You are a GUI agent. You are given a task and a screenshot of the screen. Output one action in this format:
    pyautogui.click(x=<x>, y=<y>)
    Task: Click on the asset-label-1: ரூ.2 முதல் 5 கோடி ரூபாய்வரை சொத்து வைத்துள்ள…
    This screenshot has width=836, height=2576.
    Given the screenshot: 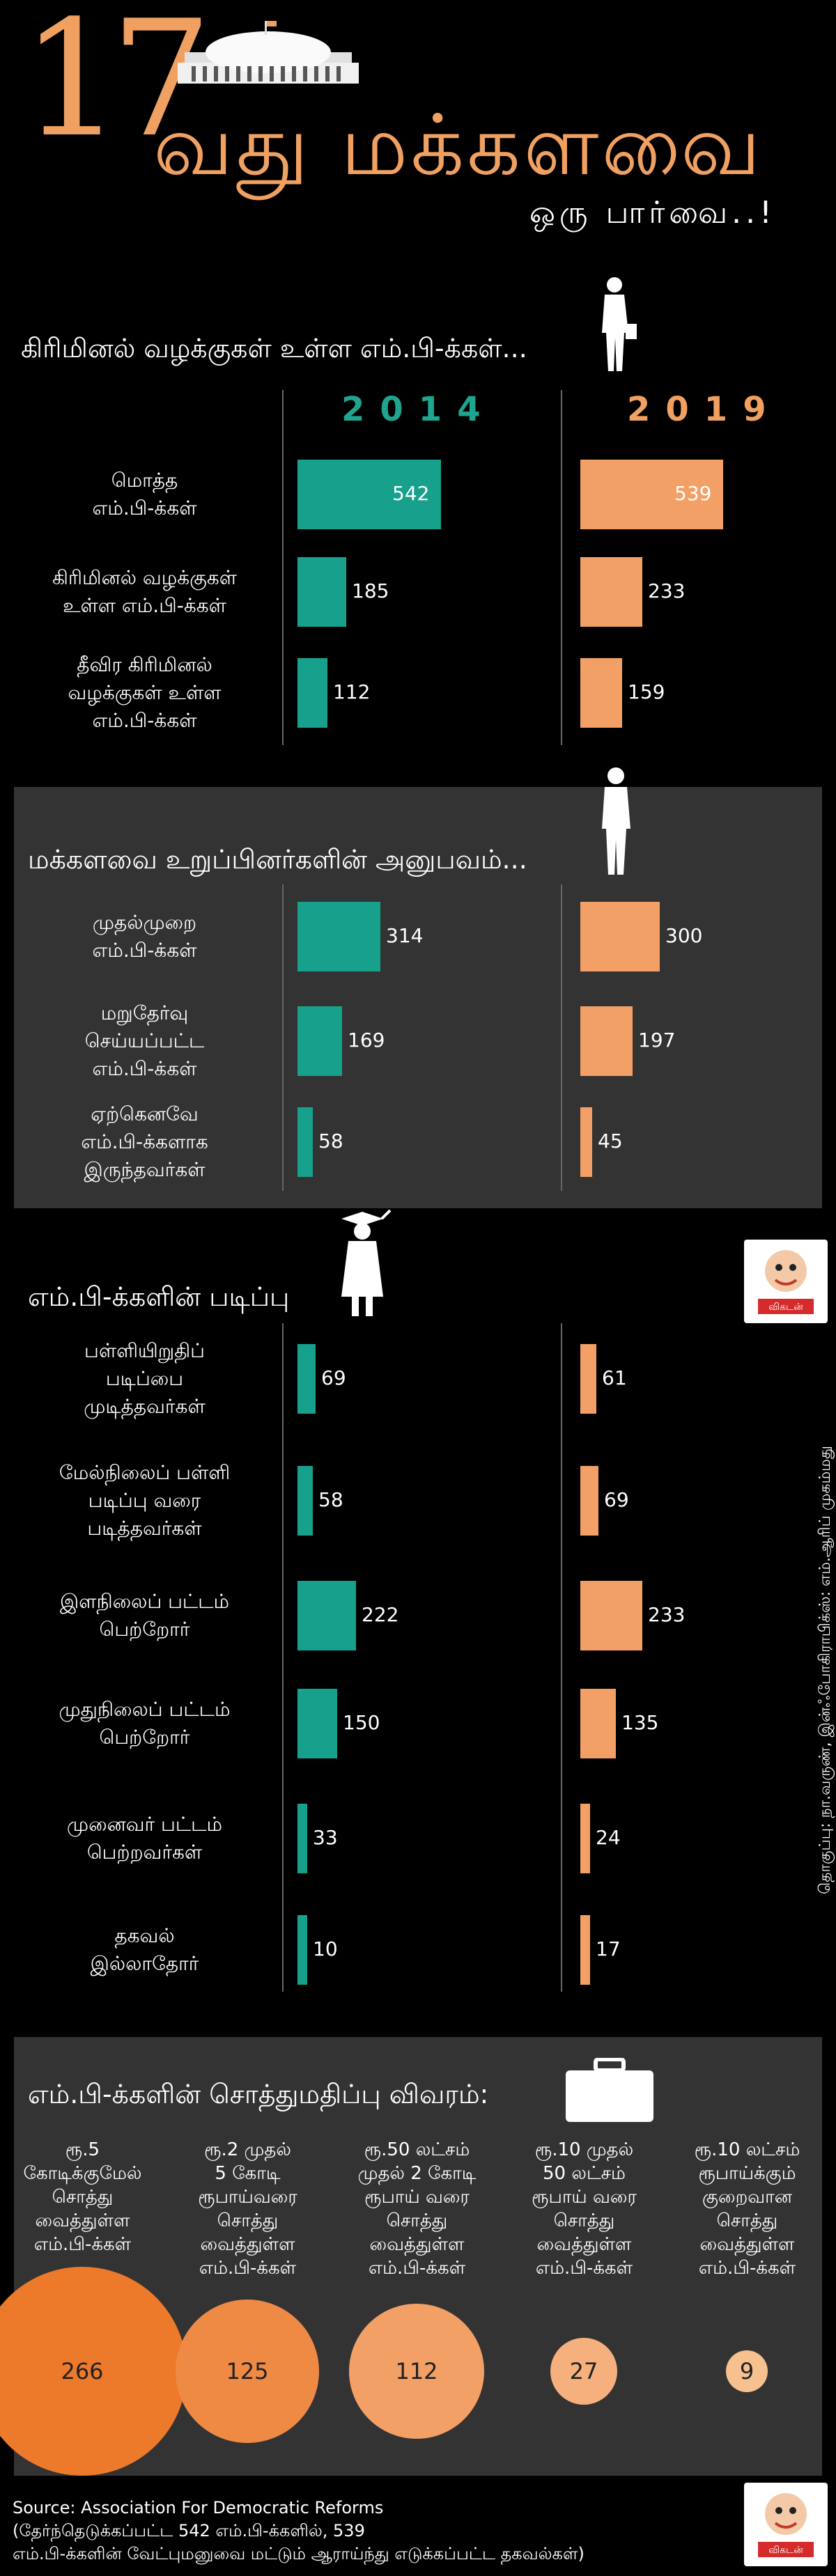 What is the action you would take?
    pyautogui.click(x=247, y=2209)
    